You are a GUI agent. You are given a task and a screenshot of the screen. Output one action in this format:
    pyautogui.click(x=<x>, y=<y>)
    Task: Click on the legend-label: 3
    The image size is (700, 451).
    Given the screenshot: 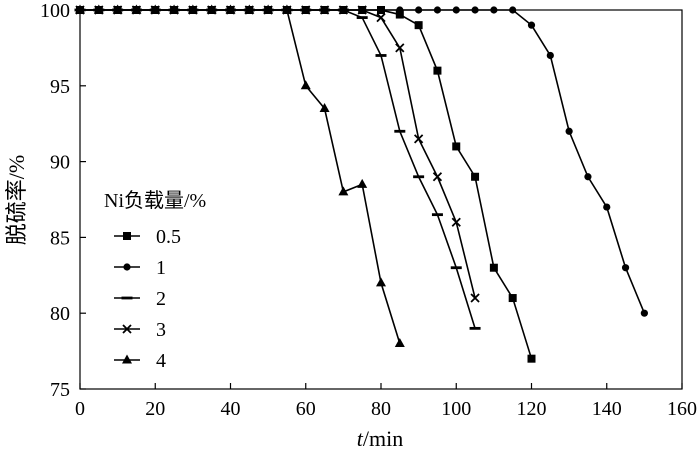 What is the action you would take?
    pyautogui.click(x=161, y=330)
    